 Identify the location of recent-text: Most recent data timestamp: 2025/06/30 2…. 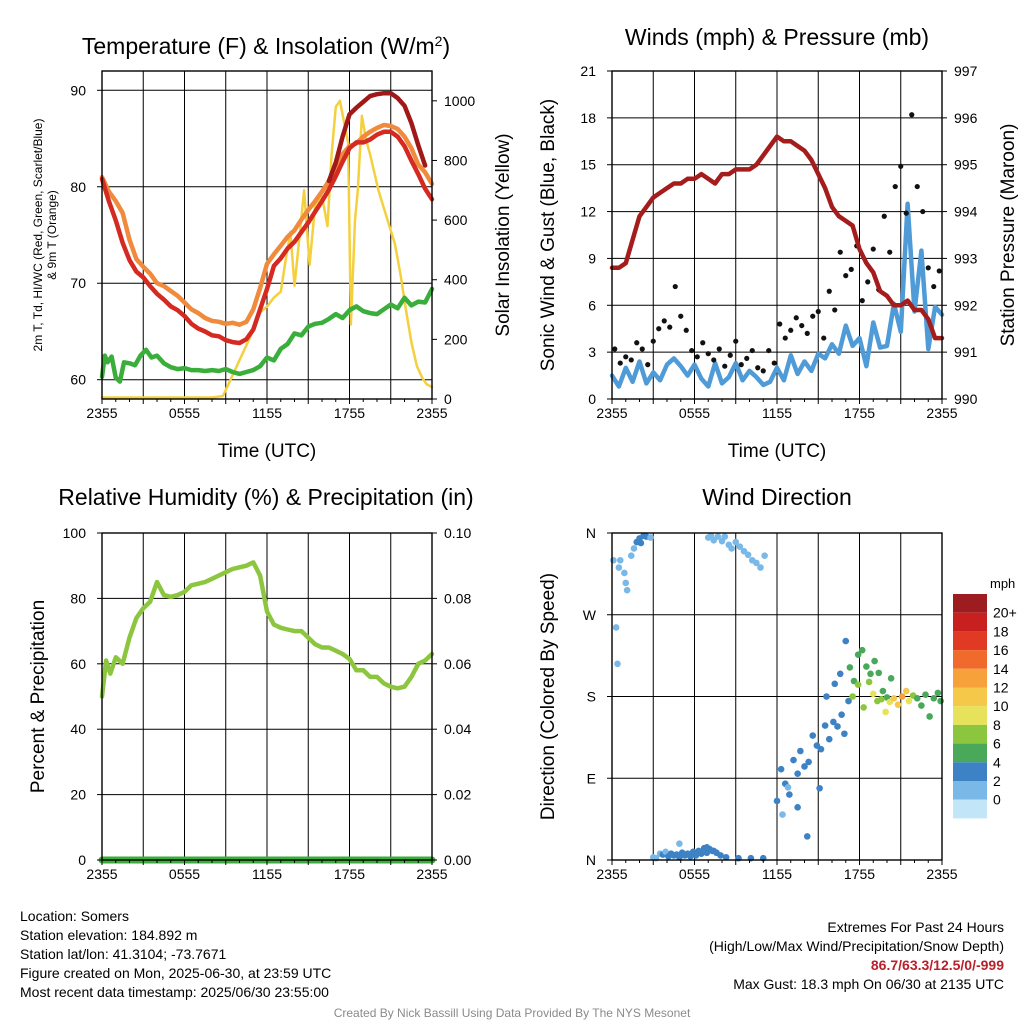
(174, 992).